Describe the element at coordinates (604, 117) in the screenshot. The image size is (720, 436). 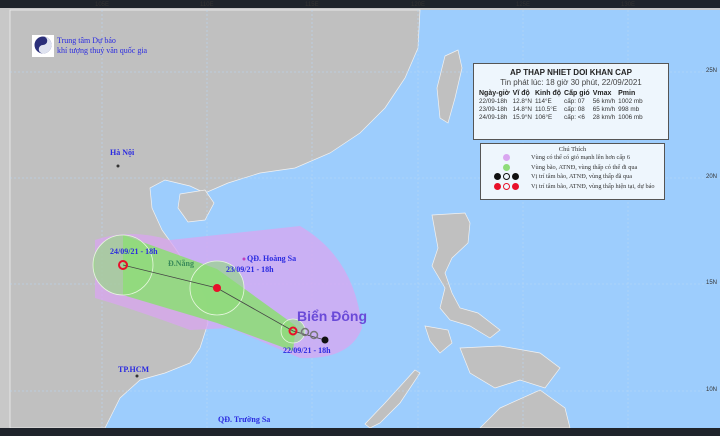
I see `cell: 28 km/h` at that location.